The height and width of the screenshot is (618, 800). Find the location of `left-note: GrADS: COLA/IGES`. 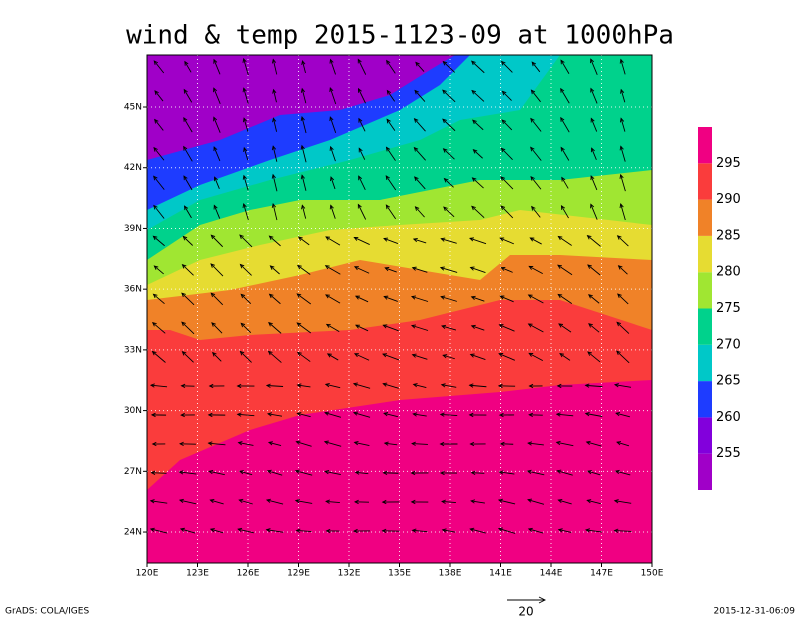

left-note: GrADS: COLA/IGES is located at coordinates (47, 612).